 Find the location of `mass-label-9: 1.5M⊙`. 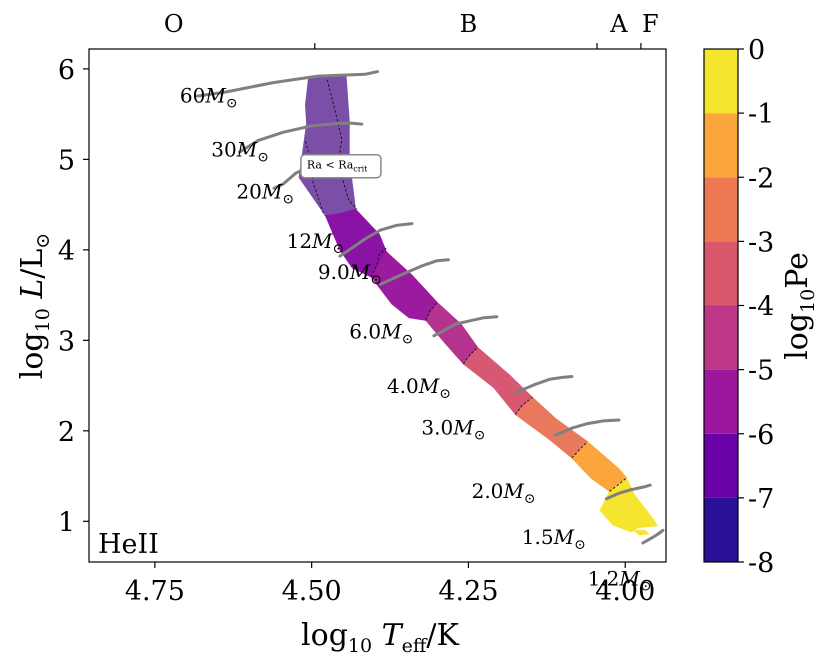

mass-label-9: 1.5M⊙ is located at coordinates (554, 539).